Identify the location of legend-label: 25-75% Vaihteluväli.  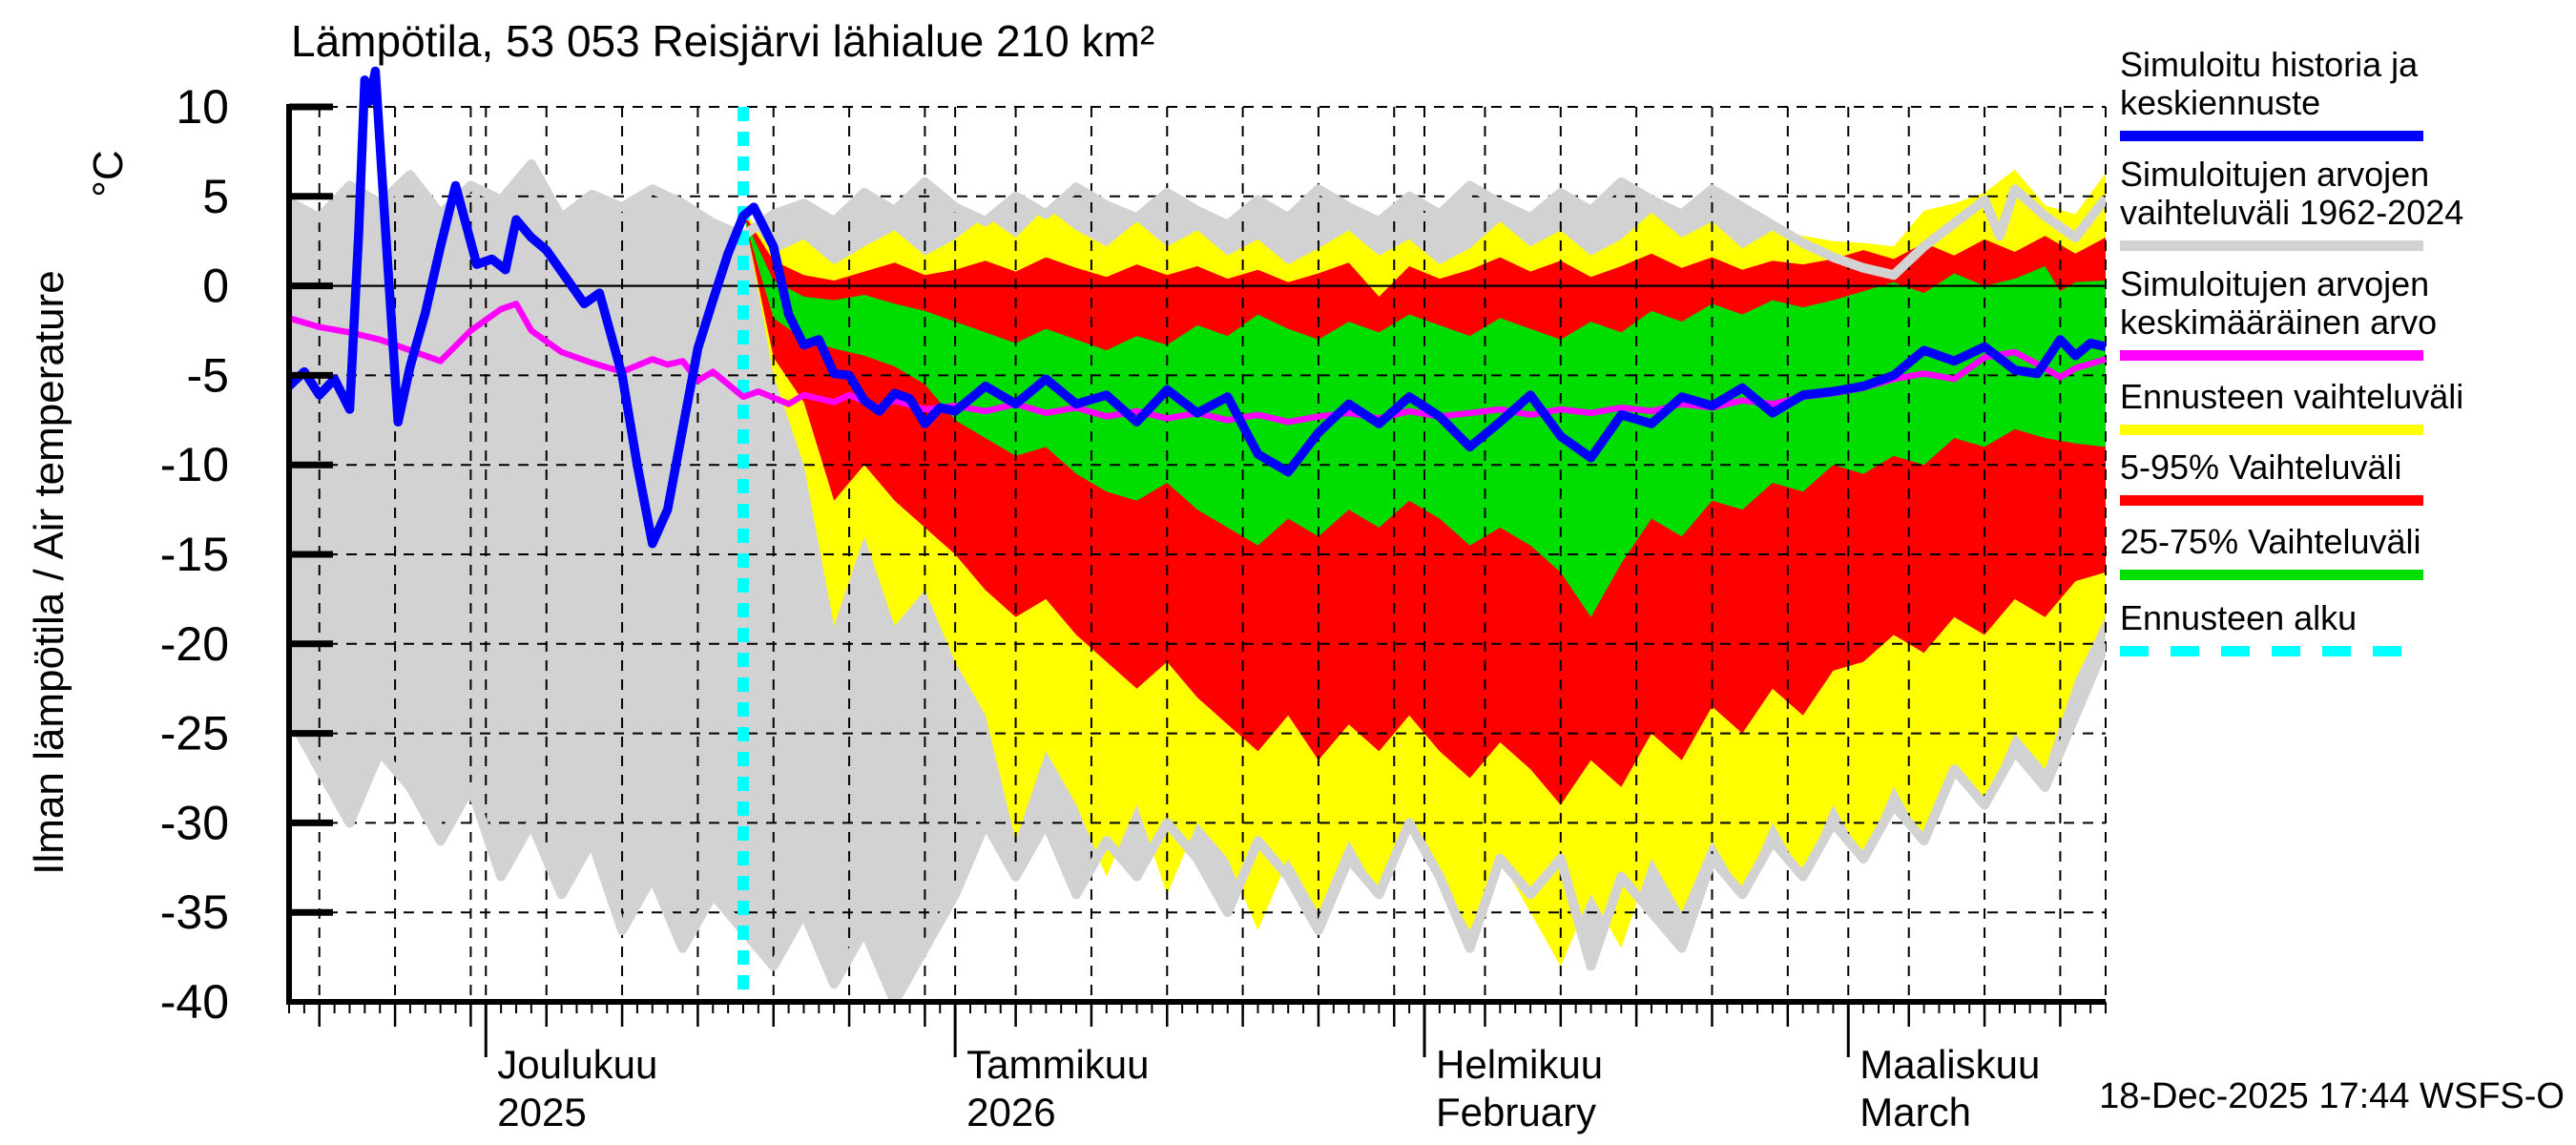
(2270, 542).